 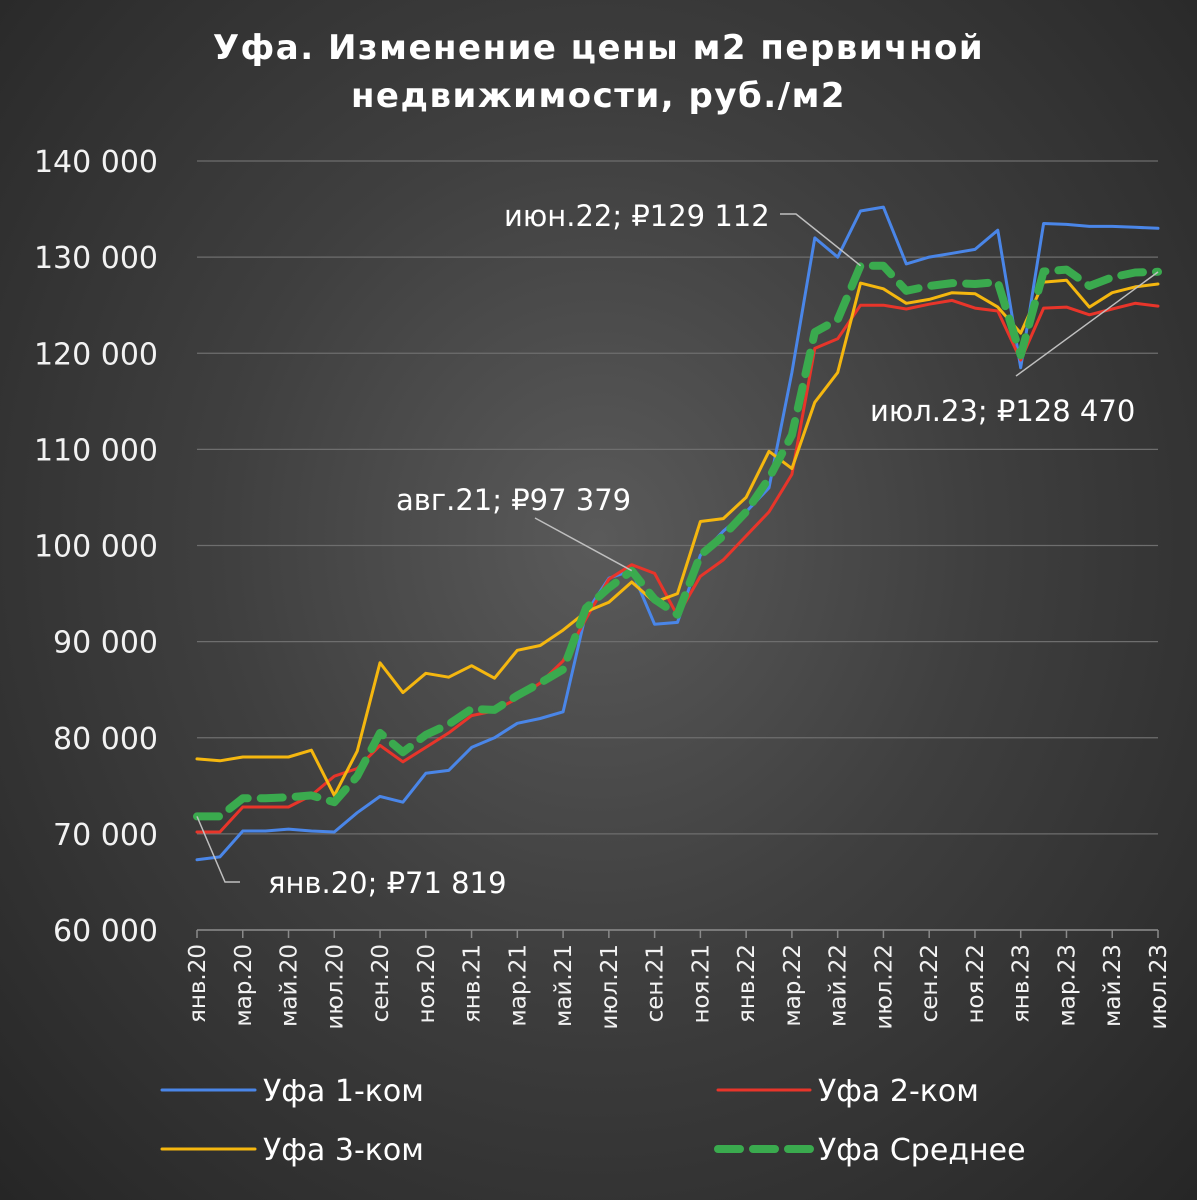 What do you see at coordinates (884, 987) in the screenshot?
I see `x-tick-label: июл.22` at bounding box center [884, 987].